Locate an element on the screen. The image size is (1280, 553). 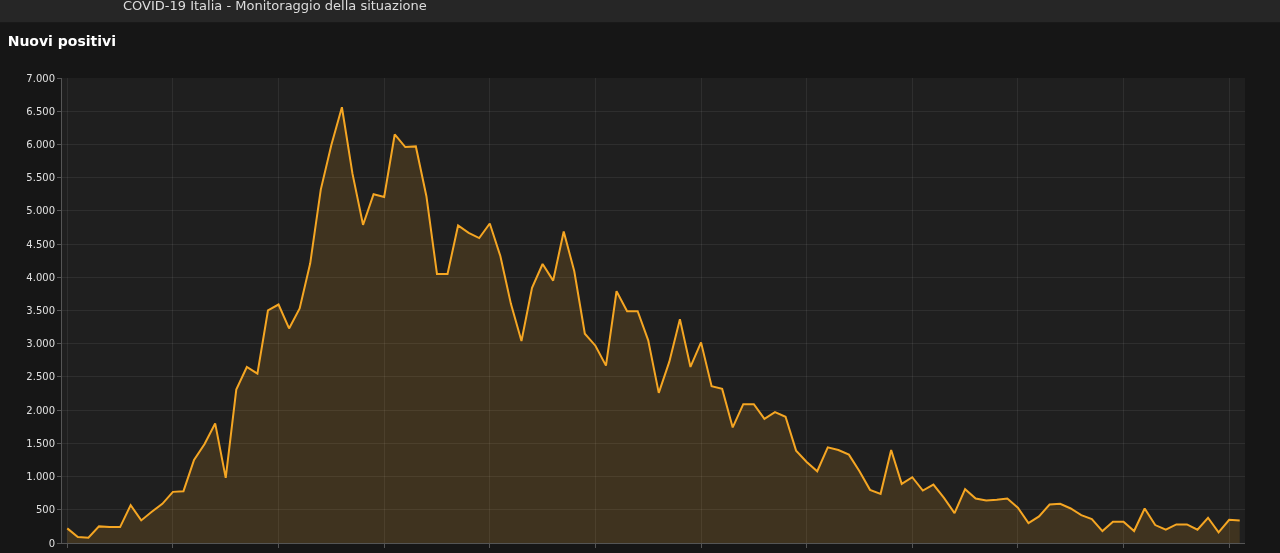
y-tick-label: 0 is located at coordinates (51, 543).